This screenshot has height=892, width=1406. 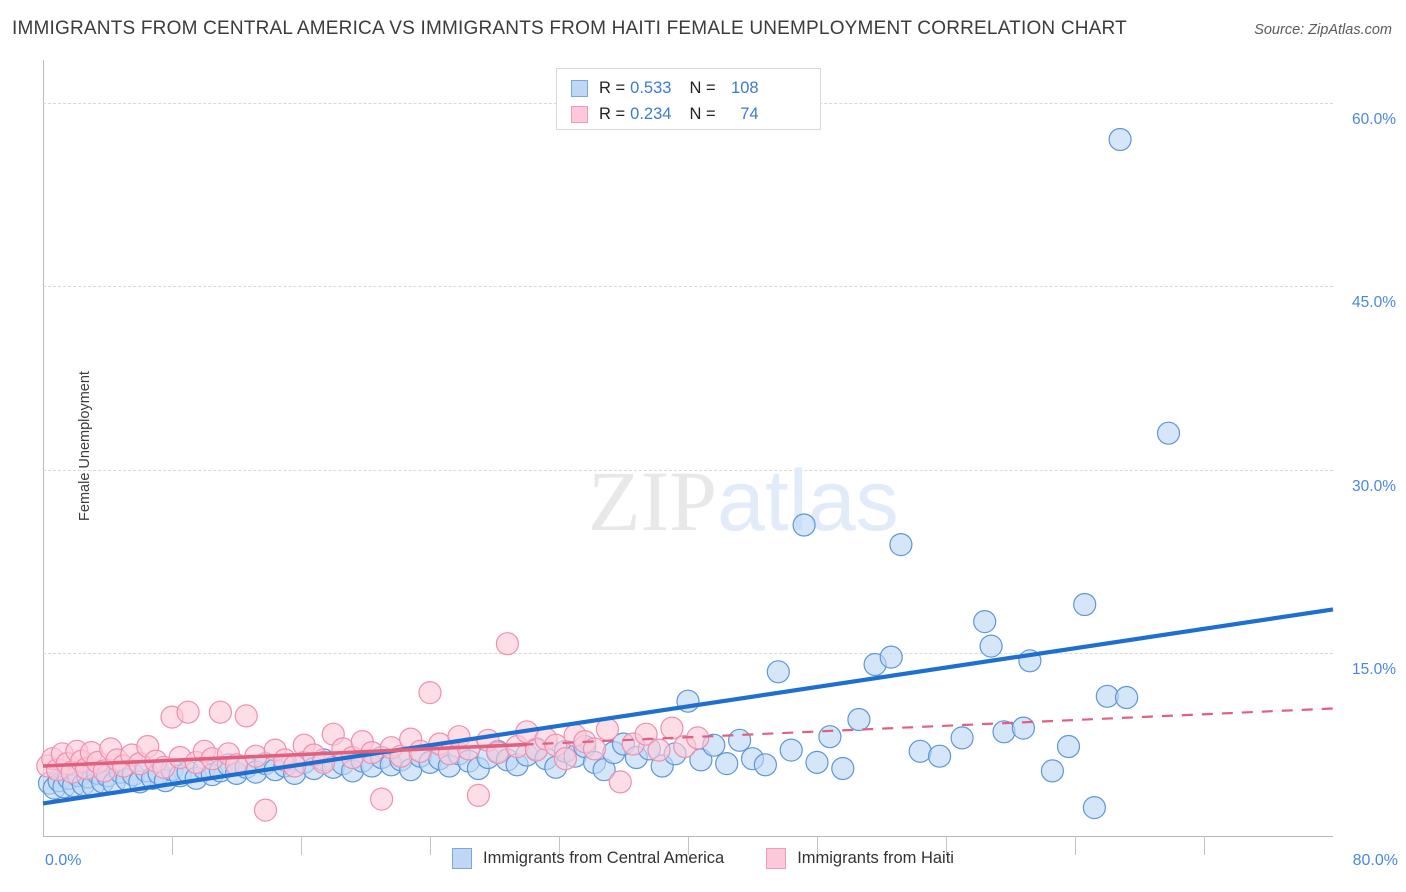 I want to click on correlation-stats-box: R = 0.533 N = 108 R = 0.234 N = 74, so click(x=688, y=99).